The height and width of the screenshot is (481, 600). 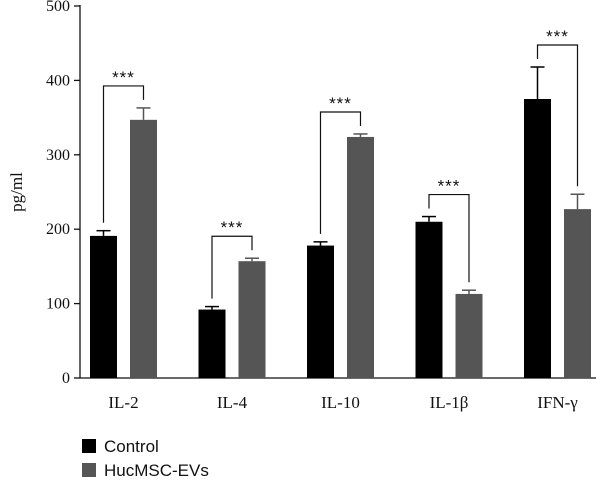 I want to click on y-axis-title: pg/ml, so click(x=16, y=192).